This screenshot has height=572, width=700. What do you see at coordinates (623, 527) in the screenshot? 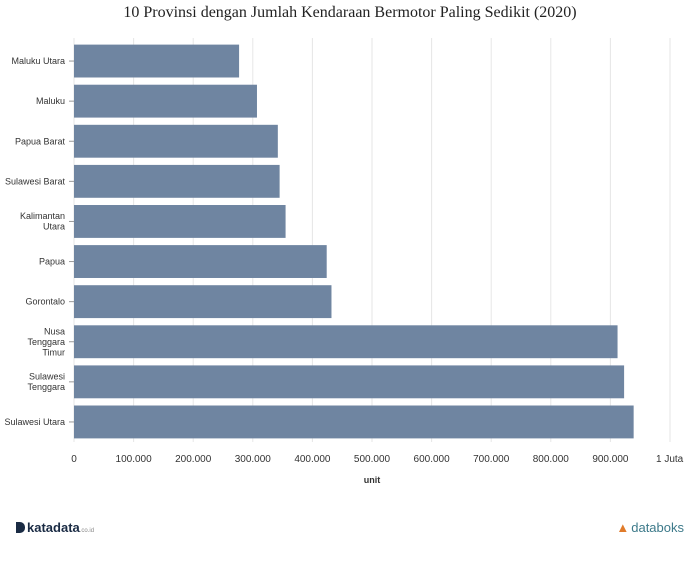
I see `databoks-chart-icon: ▲` at bounding box center [623, 527].